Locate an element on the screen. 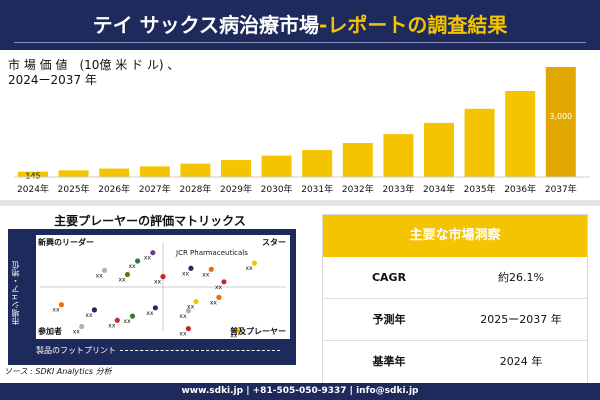  kf-row-base-year: 基準年 2024 年 is located at coordinates (455, 362).